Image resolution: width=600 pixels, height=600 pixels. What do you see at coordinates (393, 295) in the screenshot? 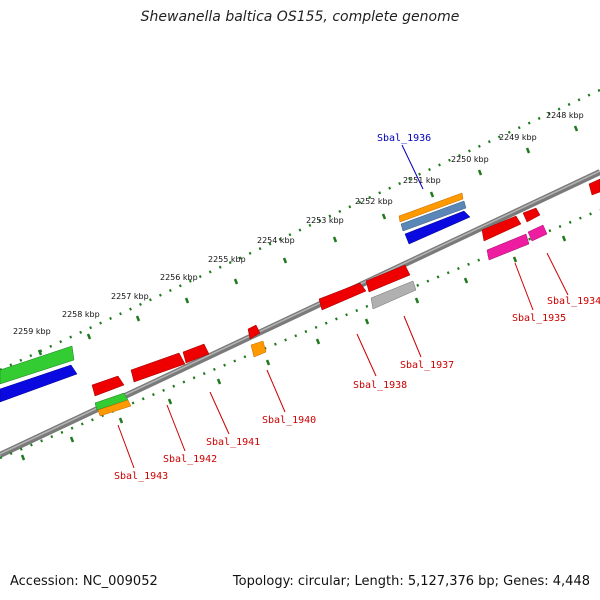
I see `gene-1937-gray` at bounding box center [393, 295].